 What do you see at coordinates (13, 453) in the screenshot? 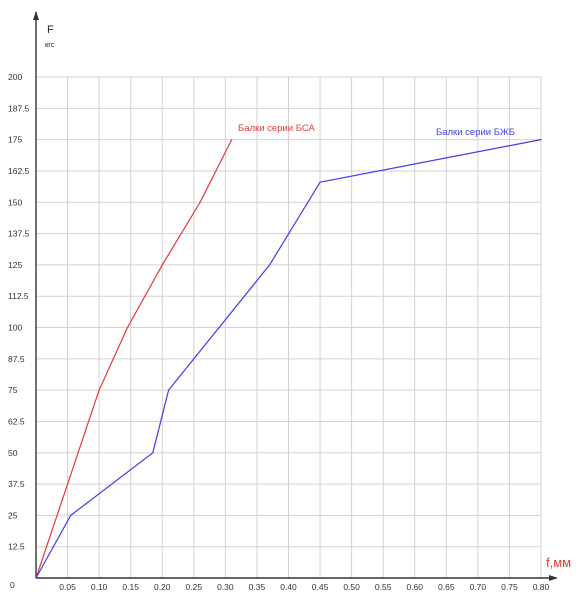
I see `y-tick-label: 50` at bounding box center [13, 453].